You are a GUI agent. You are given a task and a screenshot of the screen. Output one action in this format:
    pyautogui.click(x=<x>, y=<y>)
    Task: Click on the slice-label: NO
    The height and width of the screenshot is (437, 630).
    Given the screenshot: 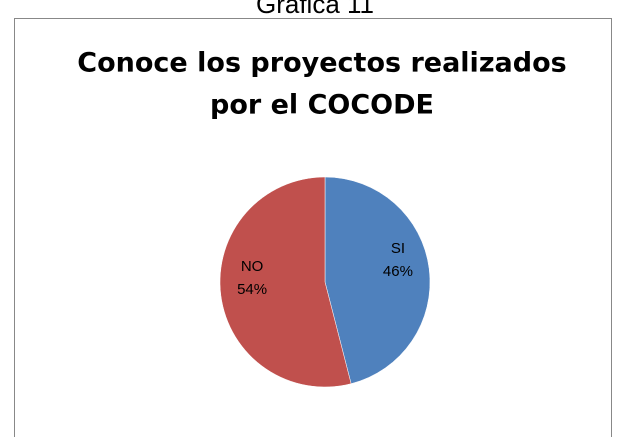 What is the action you would take?
    pyautogui.click(x=252, y=266)
    